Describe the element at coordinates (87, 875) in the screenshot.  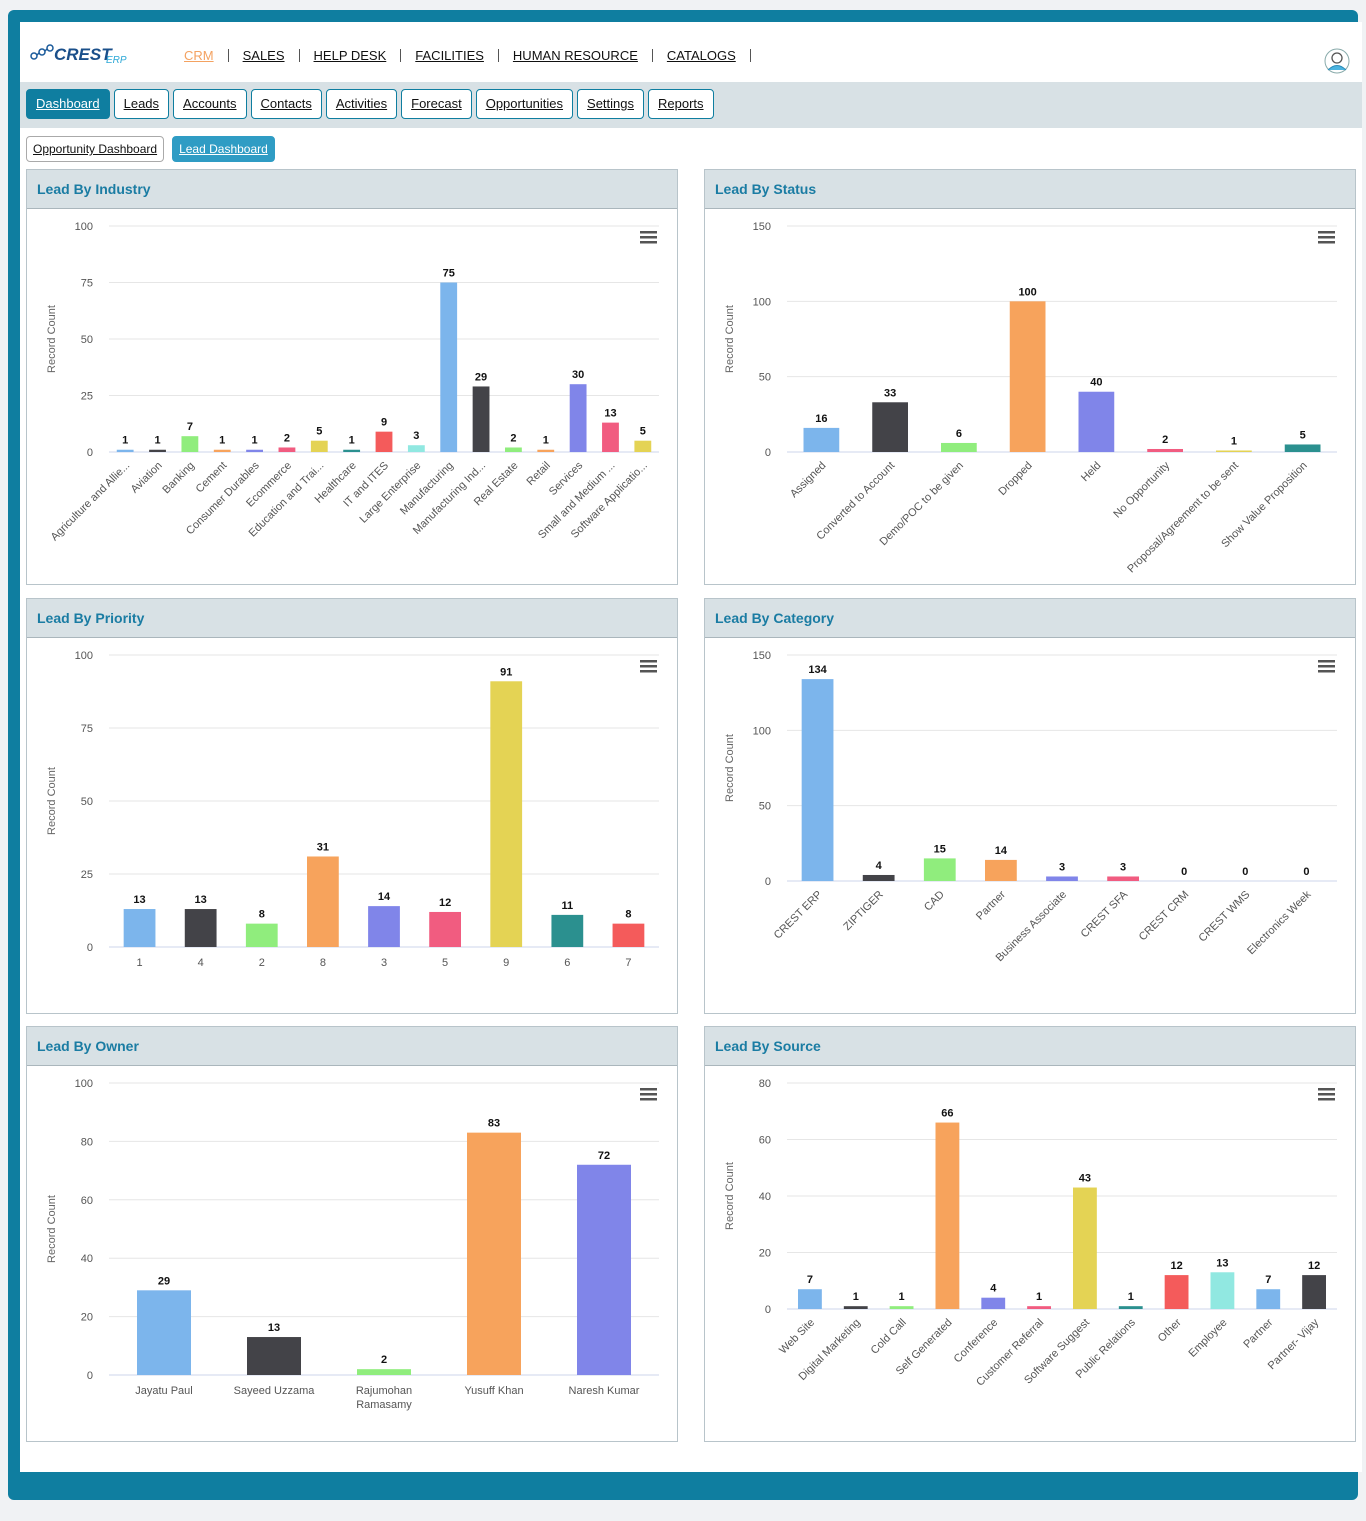
I see `y-tick-label: 25` at that location.